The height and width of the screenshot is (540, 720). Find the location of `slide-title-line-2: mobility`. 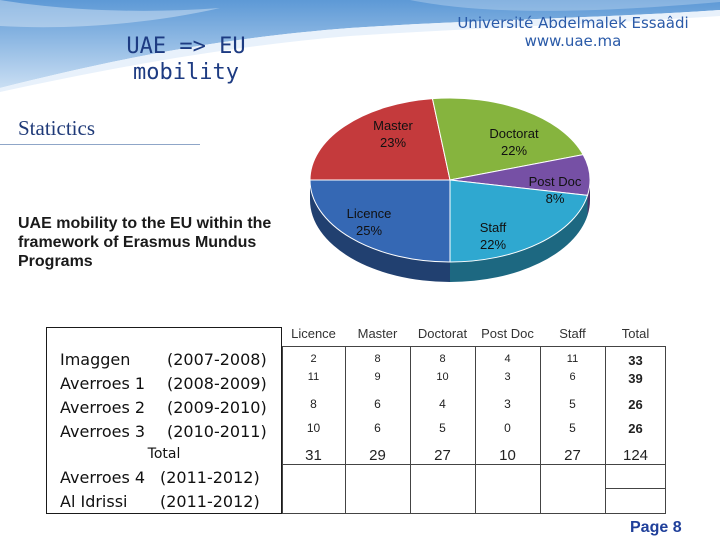

slide-title-line-2: mobility is located at coordinates (186, 72).